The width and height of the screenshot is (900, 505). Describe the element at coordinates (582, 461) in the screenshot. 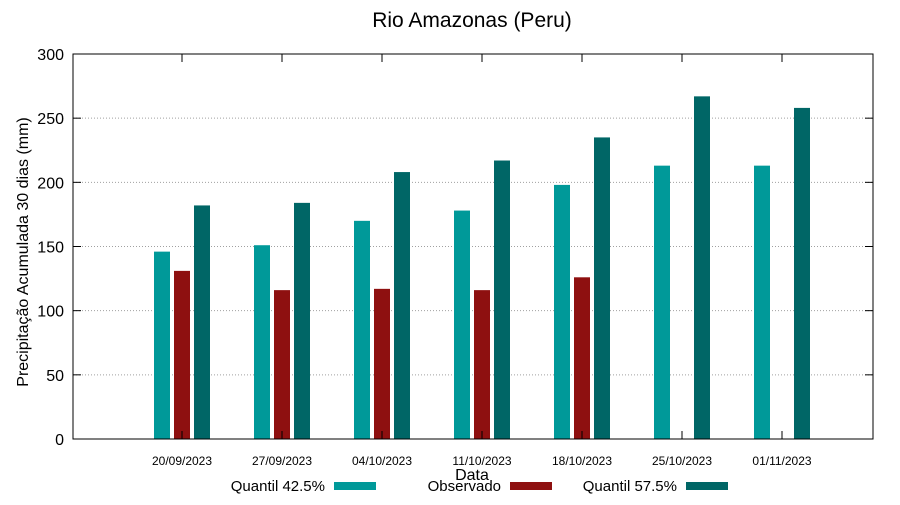

I see `x-tick-label: 18/10/2023` at that location.